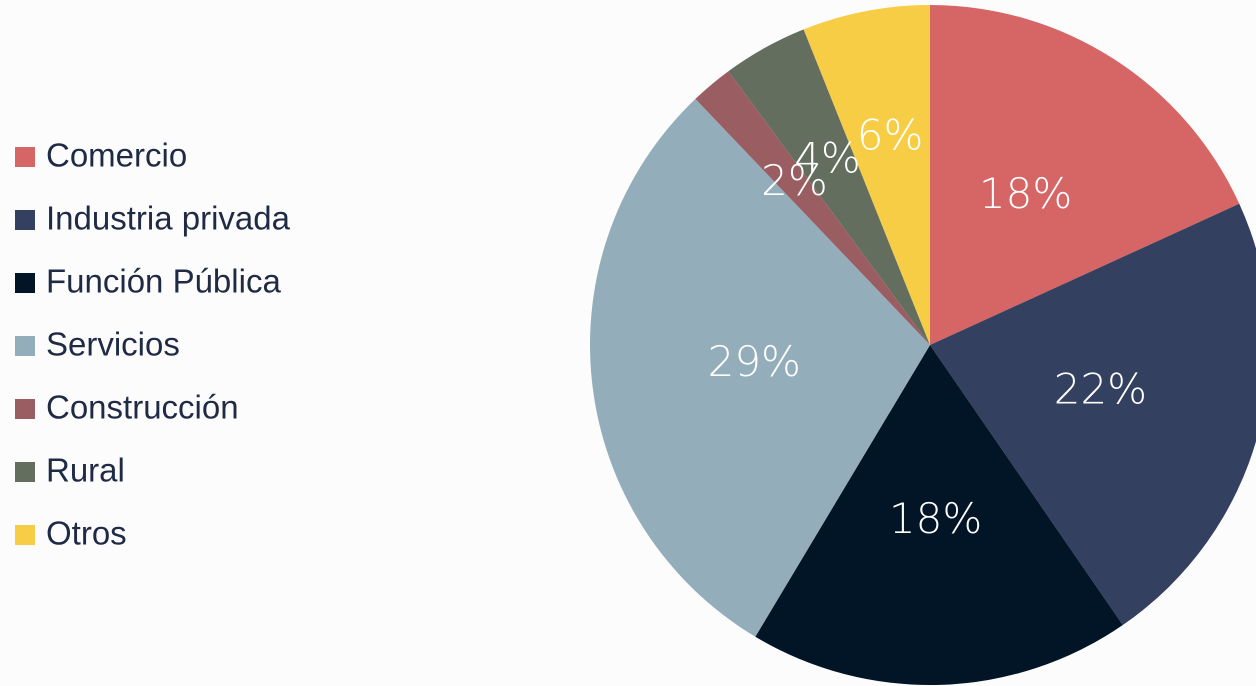  What do you see at coordinates (86, 533) in the screenshot?
I see `legend-label: Otros` at bounding box center [86, 533].